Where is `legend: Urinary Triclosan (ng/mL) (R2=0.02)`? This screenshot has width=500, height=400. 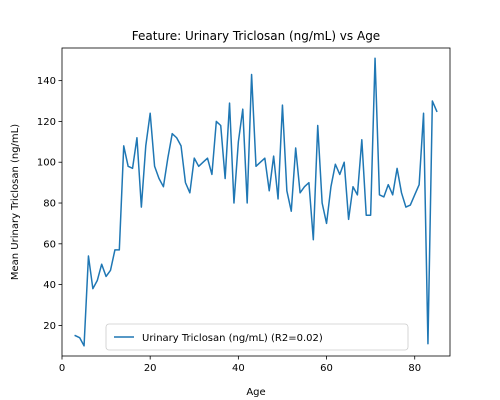
legend: Urinary Triclosan (ng/mL) (R2=0.02) is located at coordinates (257, 337).